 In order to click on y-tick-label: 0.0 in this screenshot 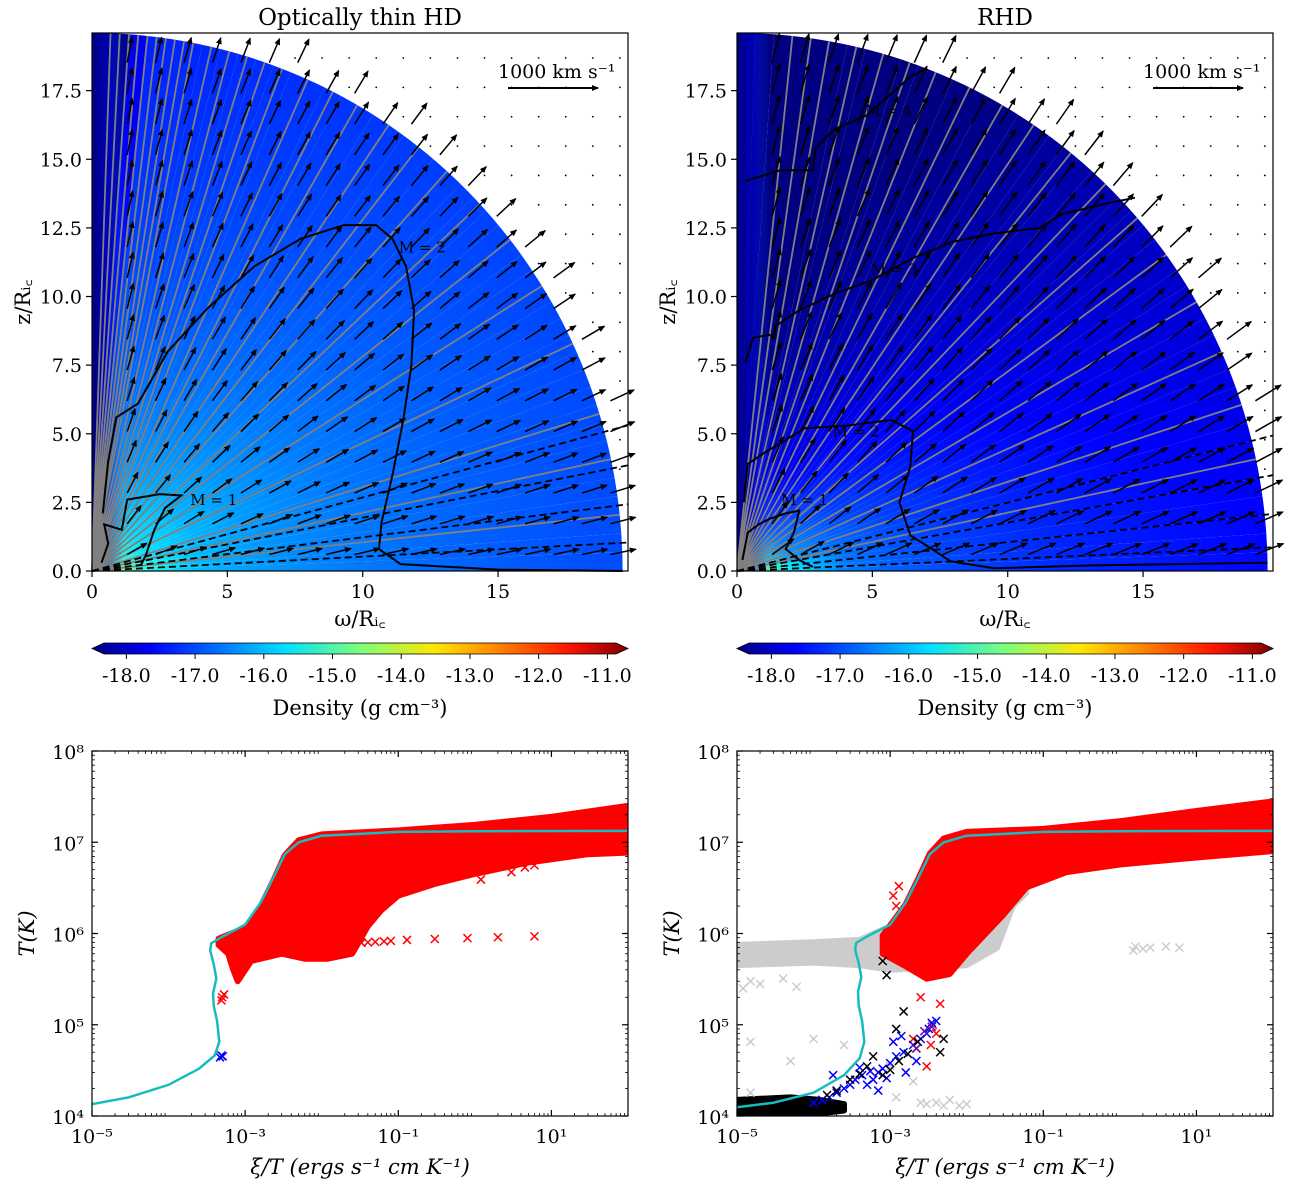, I will do `click(67, 572)`.